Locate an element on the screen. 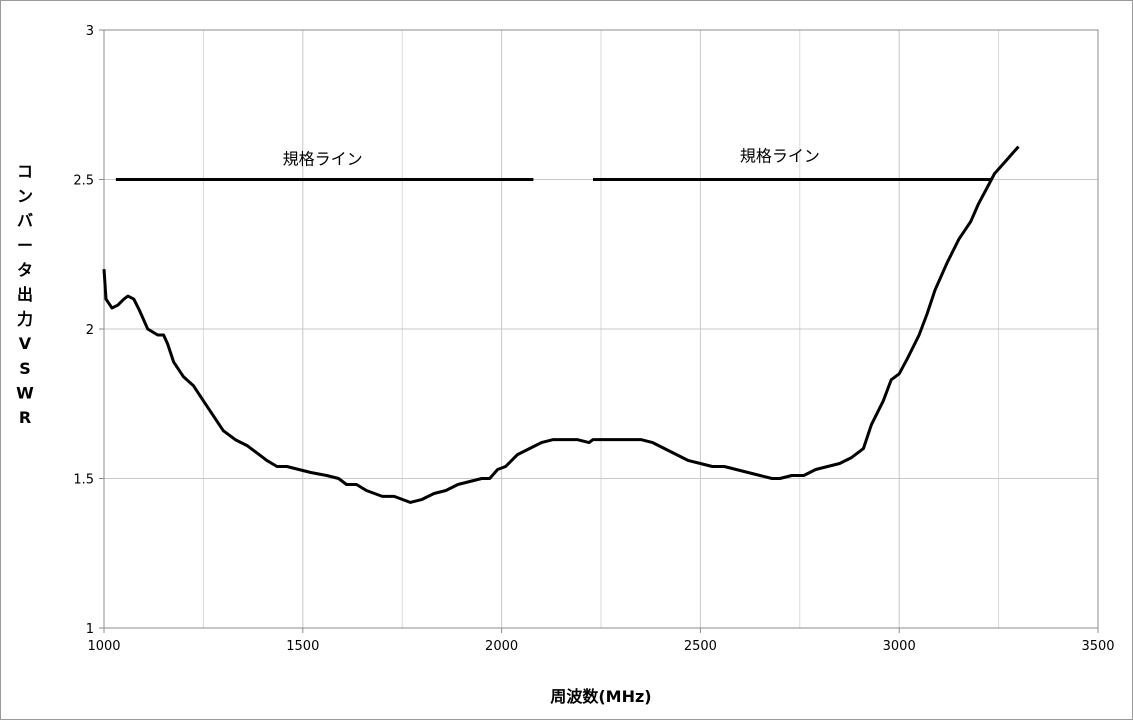  x-tick-label: 3000 is located at coordinates (899, 646).